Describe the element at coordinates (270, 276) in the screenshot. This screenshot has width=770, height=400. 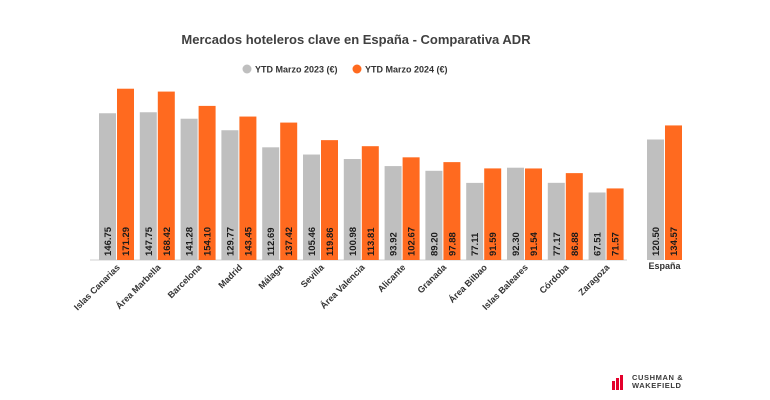
I see `category-label-malaga: Málaga` at that location.